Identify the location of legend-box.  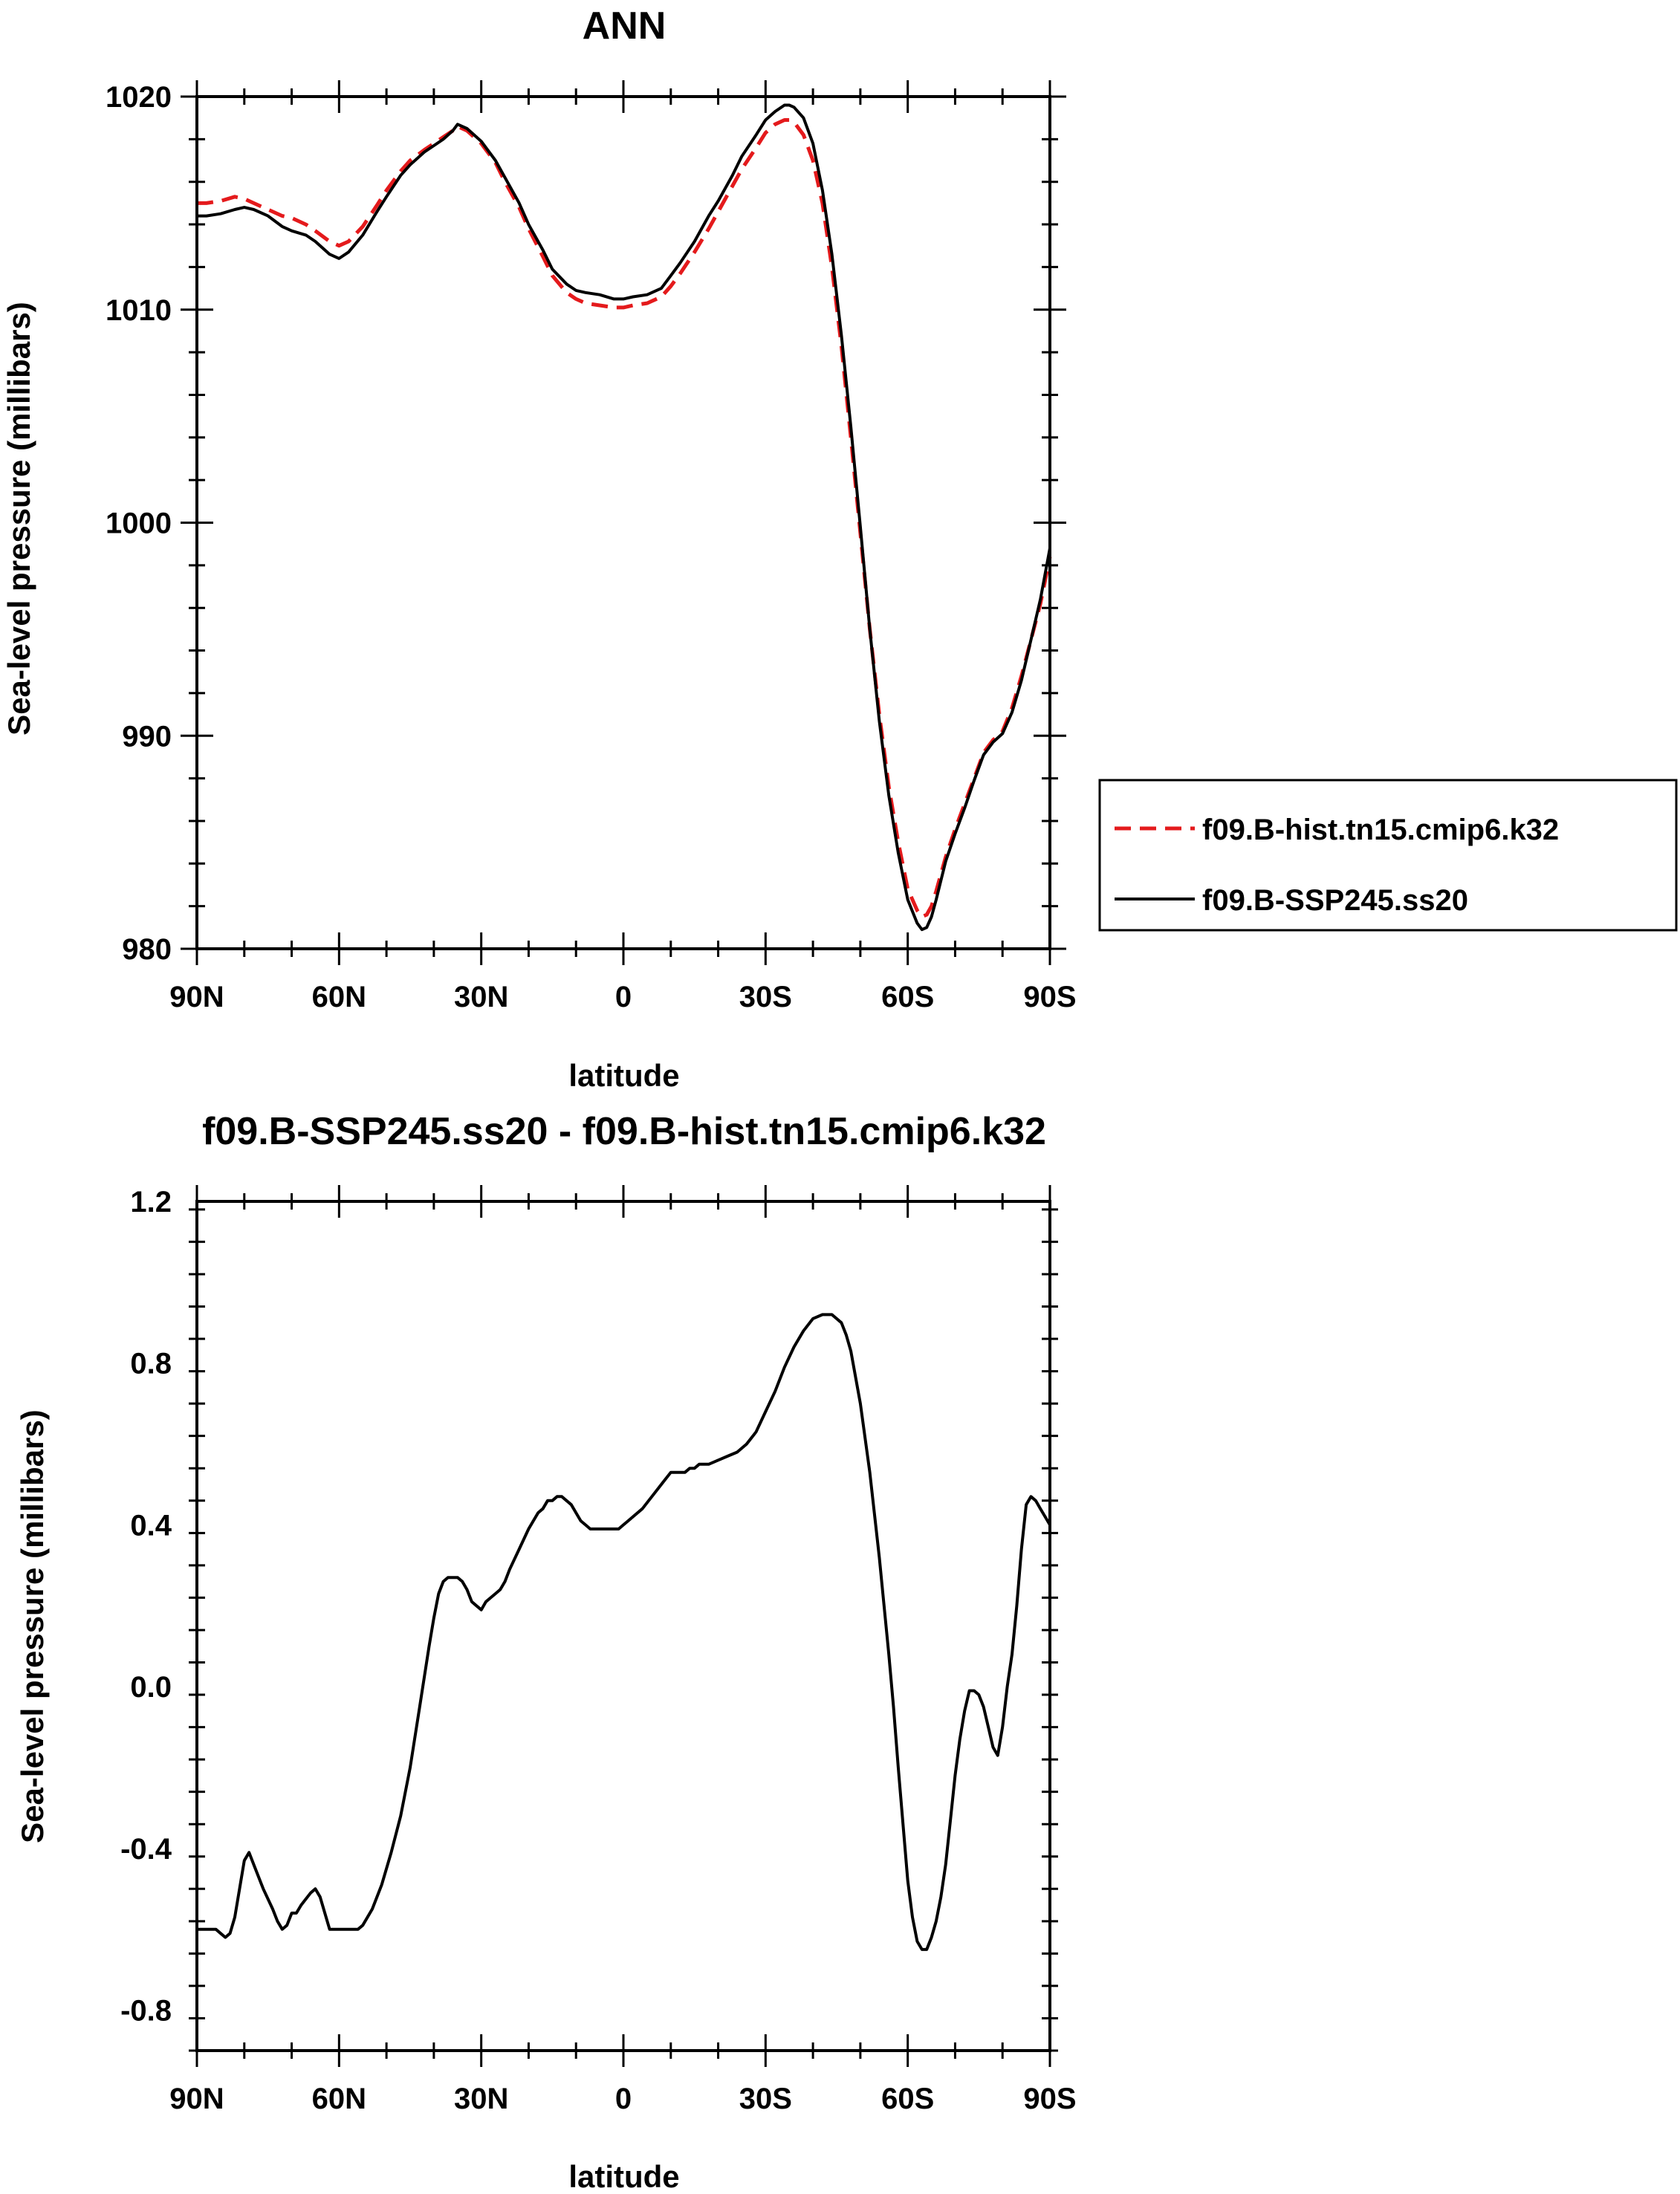
(1388, 855).